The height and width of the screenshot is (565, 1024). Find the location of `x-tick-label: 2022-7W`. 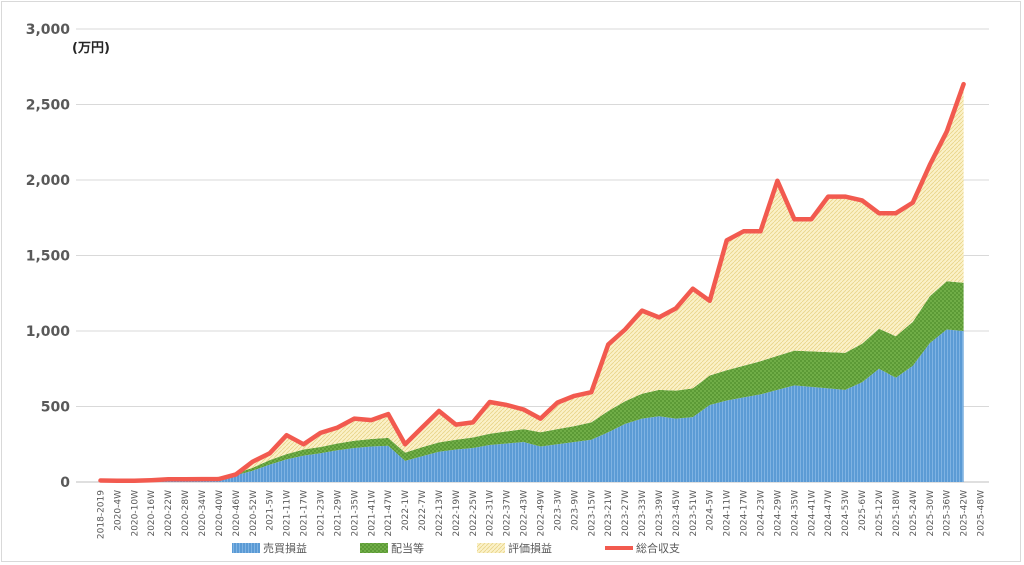

x-tick-label: 2022-7W is located at coordinates (423, 510).